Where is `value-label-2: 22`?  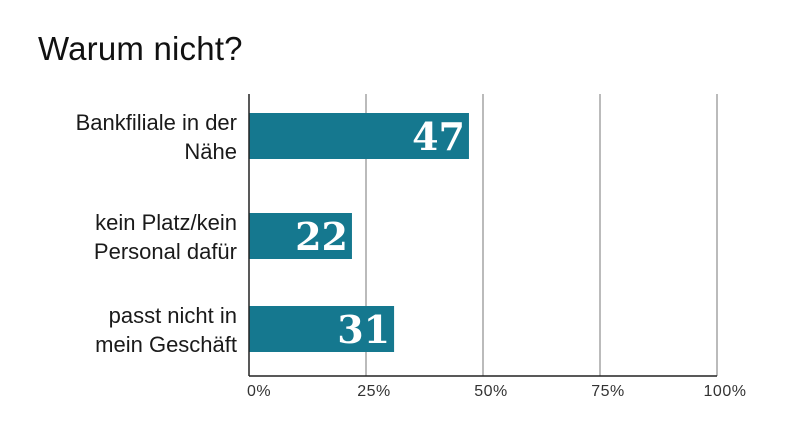 value-label-2: 22 is located at coordinates (321, 236).